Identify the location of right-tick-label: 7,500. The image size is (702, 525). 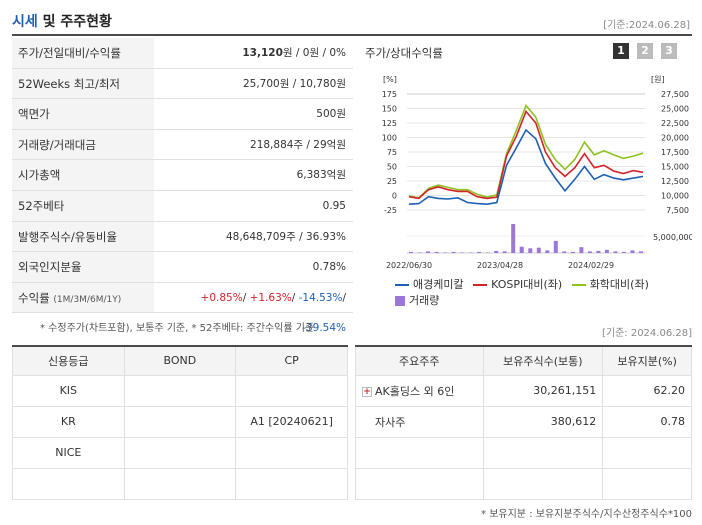
(677, 210).